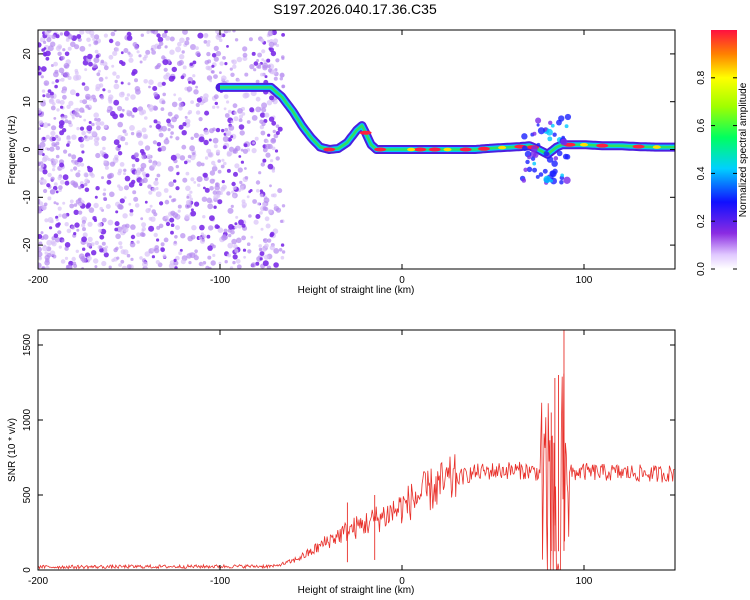  What do you see at coordinates (27, 197) in the screenshot?
I see `y-tick-label: -10` at bounding box center [27, 197].